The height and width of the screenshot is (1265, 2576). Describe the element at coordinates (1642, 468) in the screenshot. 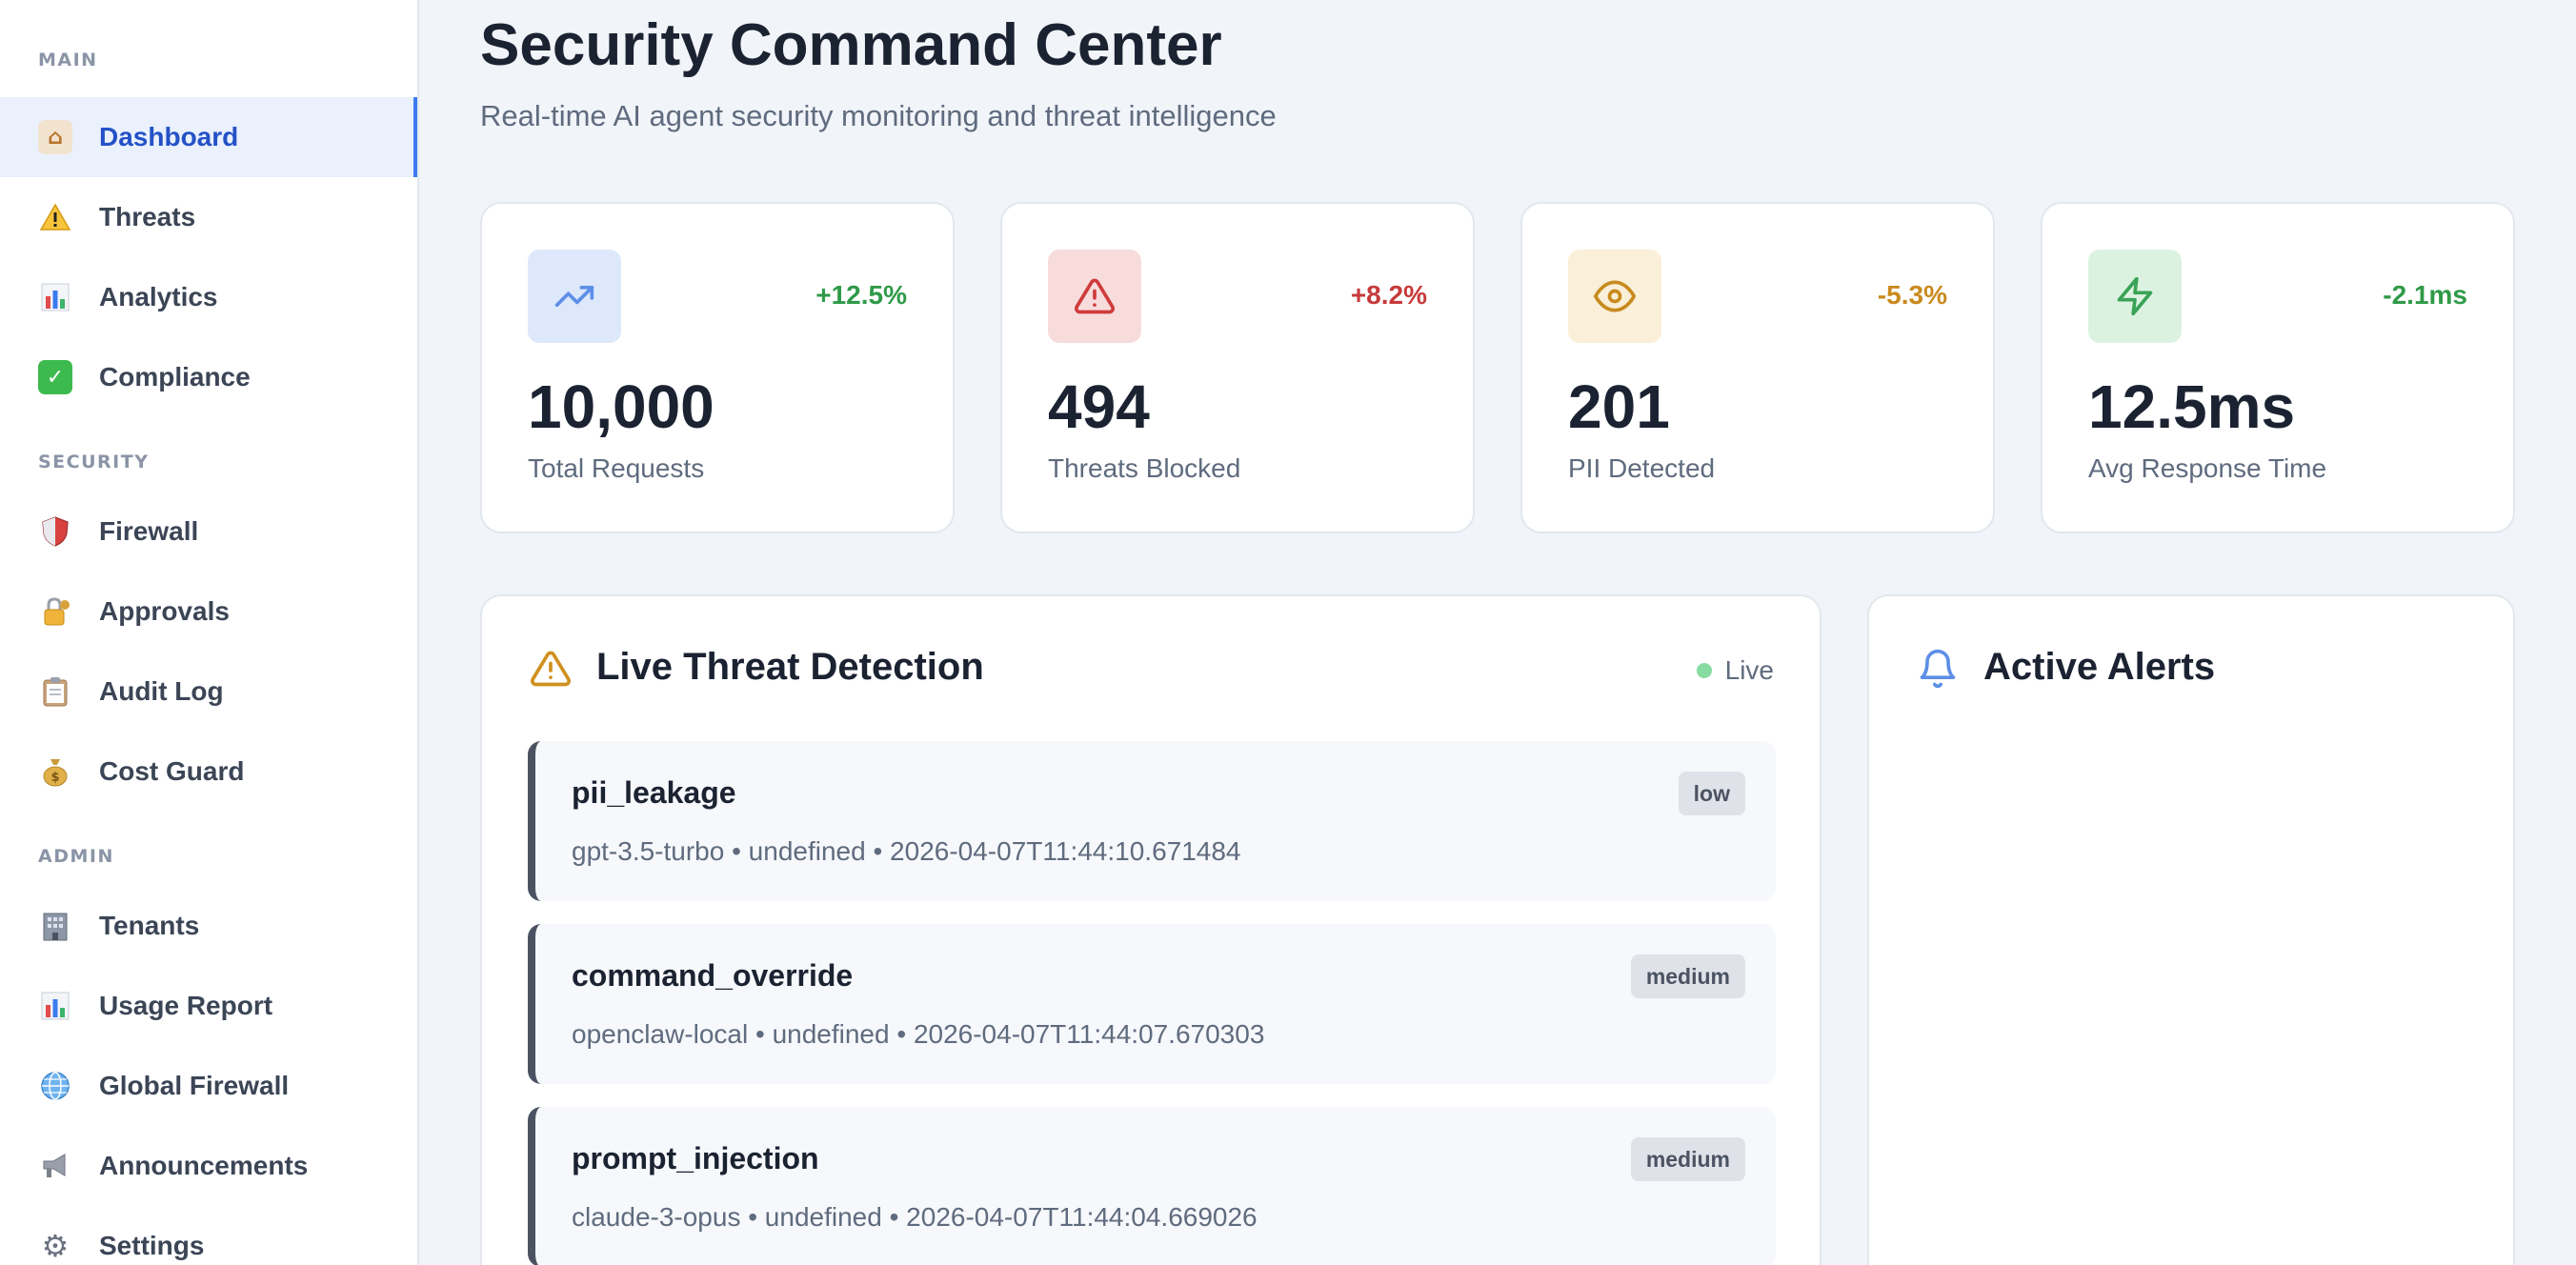

I see `stat-label: PII Detected` at that location.